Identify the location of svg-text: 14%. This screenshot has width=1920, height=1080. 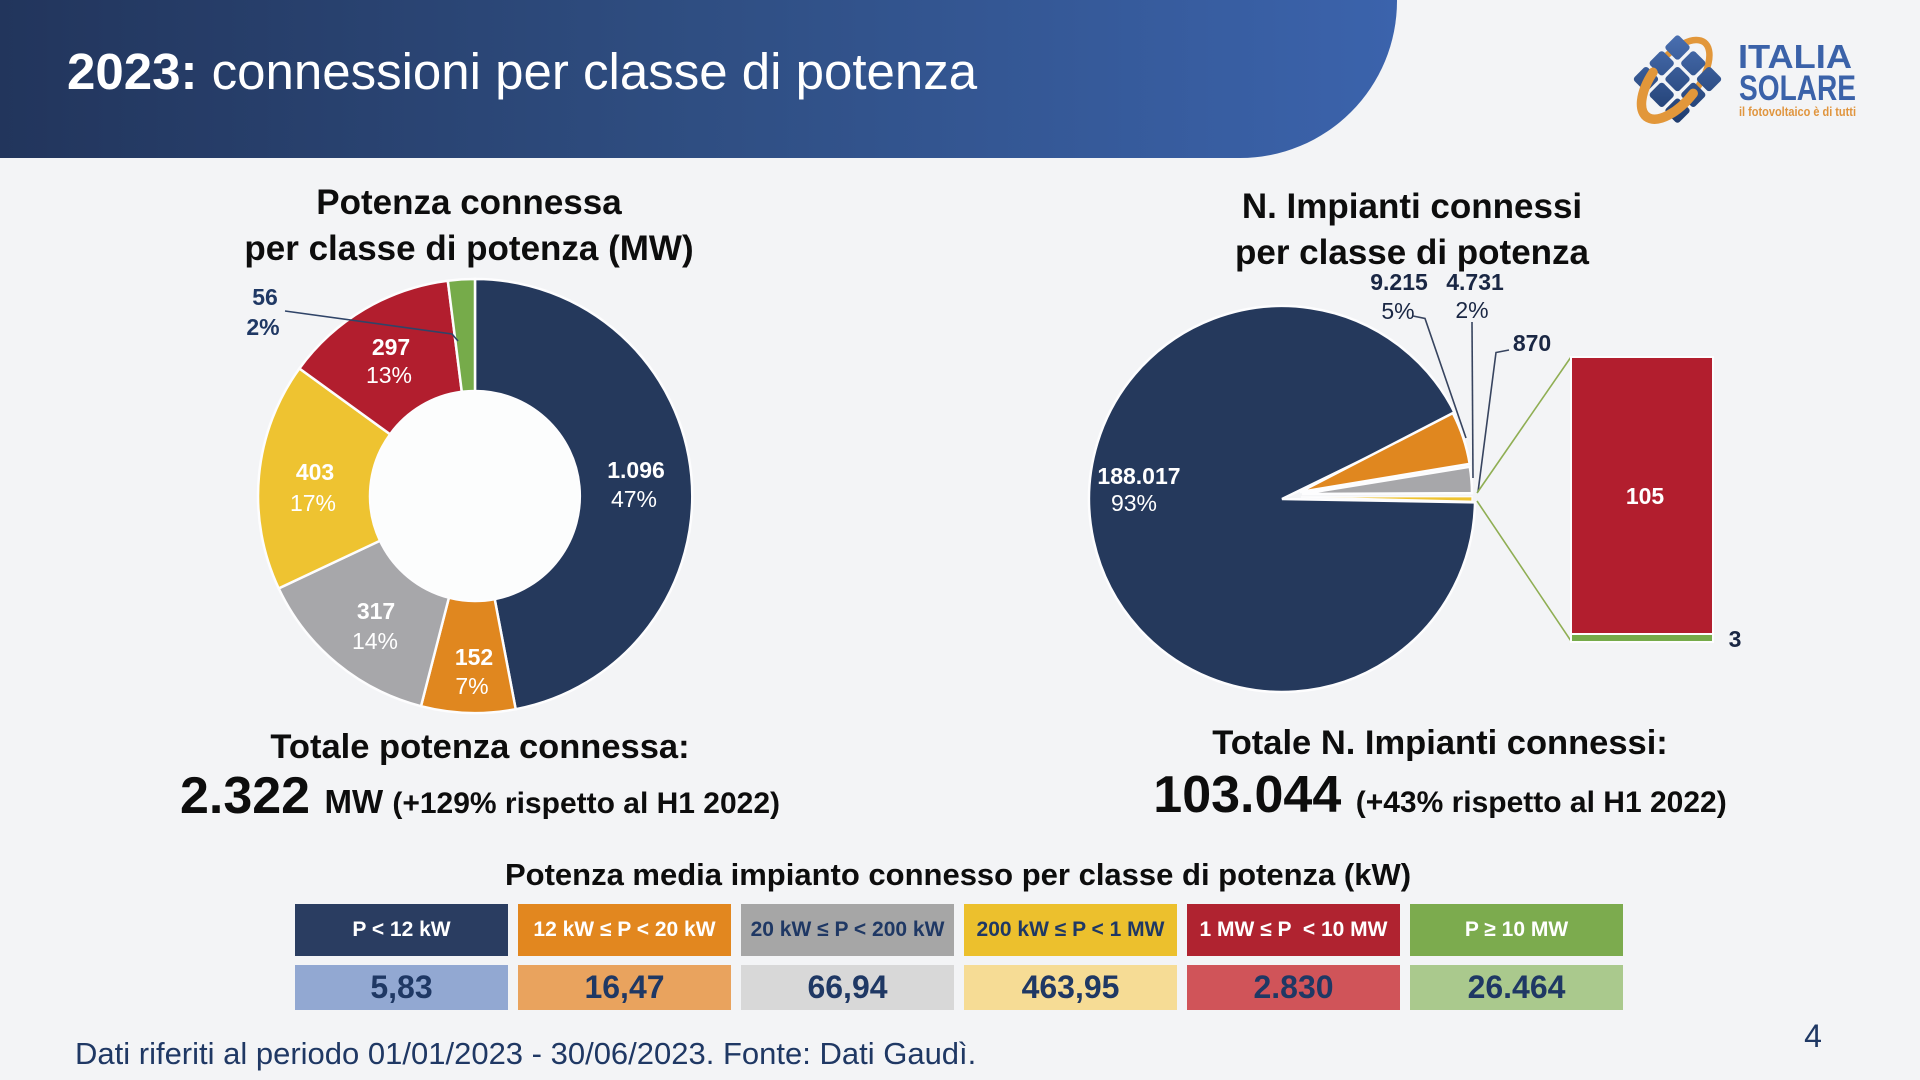
(375, 641).